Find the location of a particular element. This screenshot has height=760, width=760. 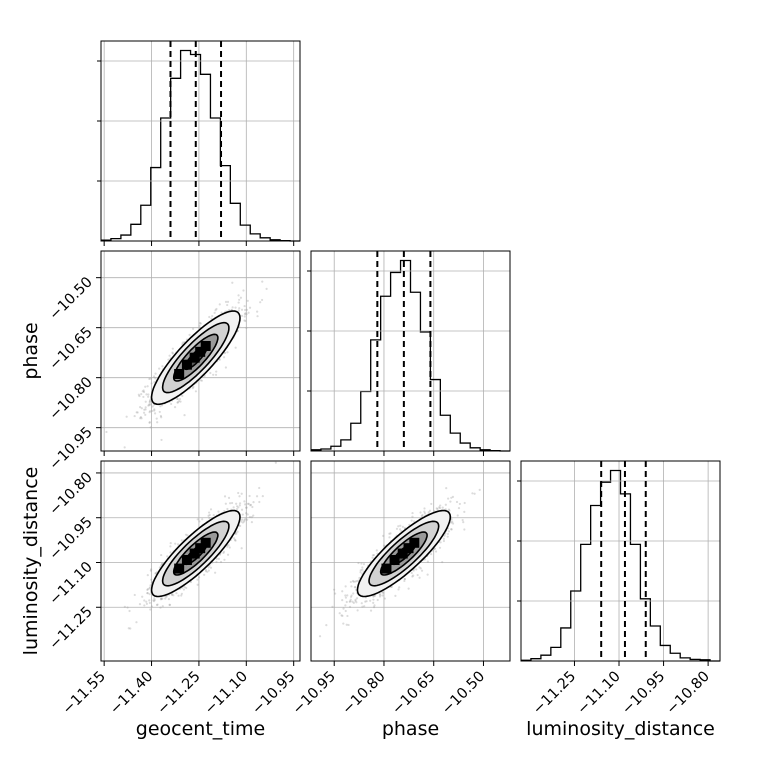

scatter-points is located at coordinates (200, 545).